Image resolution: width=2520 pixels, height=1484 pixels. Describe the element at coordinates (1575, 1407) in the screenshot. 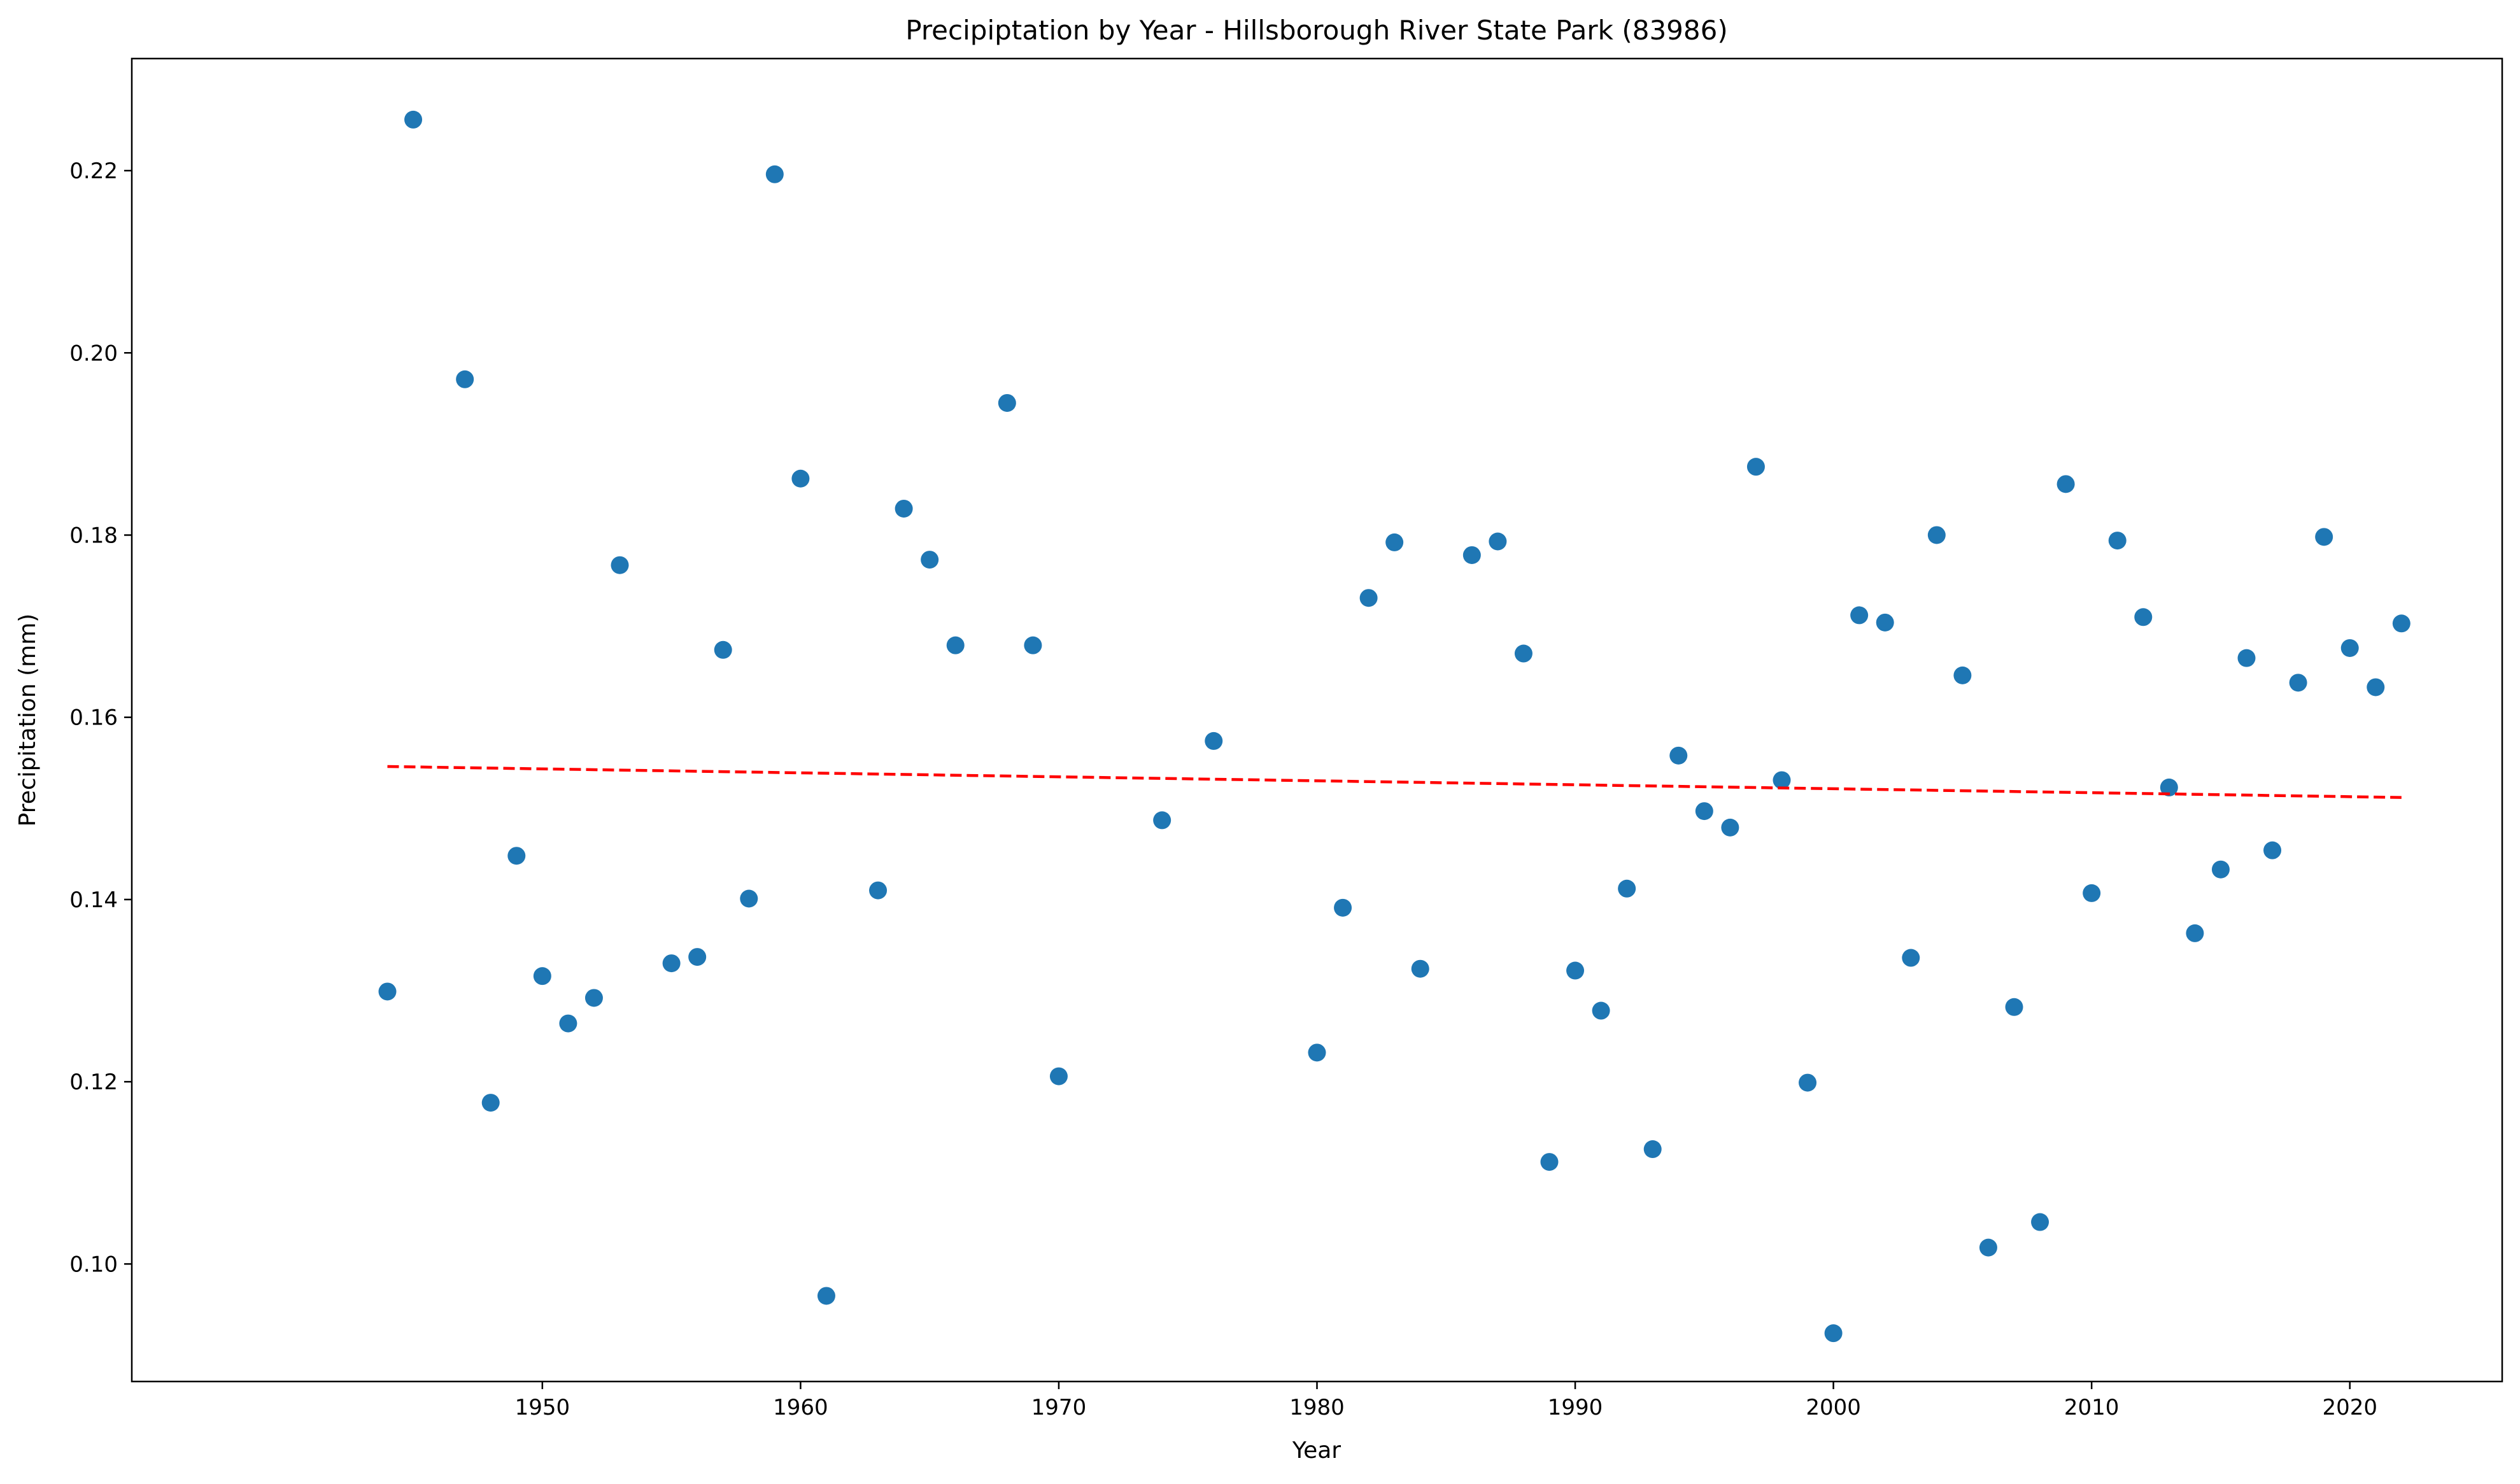

I see `x-tick-label: 1990` at that location.